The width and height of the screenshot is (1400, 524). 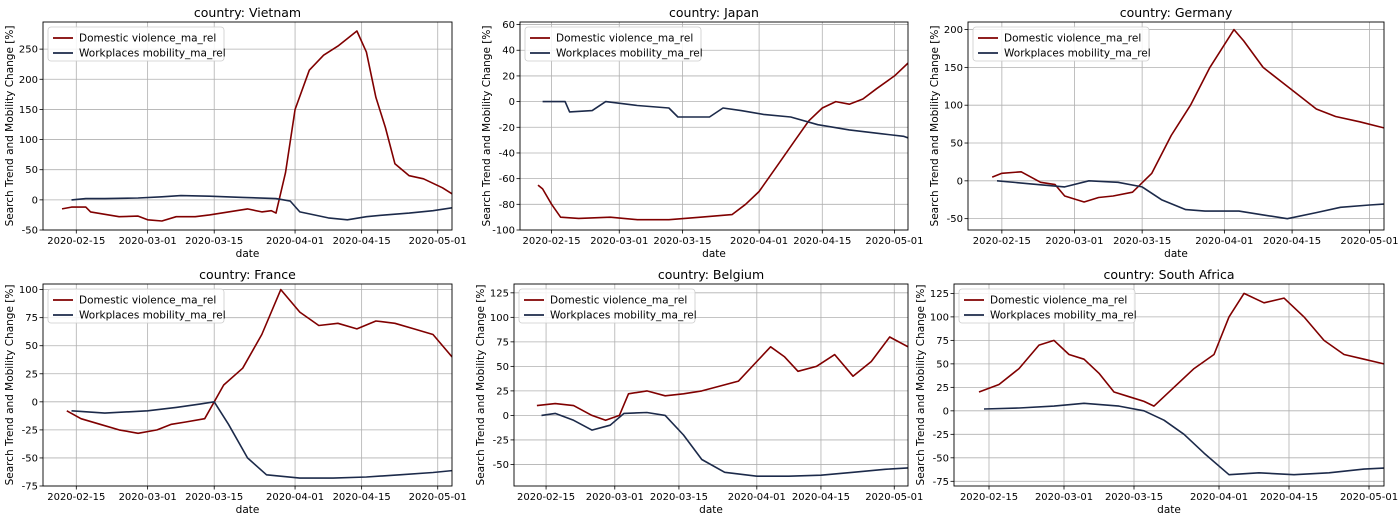 I want to click on y-tick-label: -60, so click(x=507, y=179).